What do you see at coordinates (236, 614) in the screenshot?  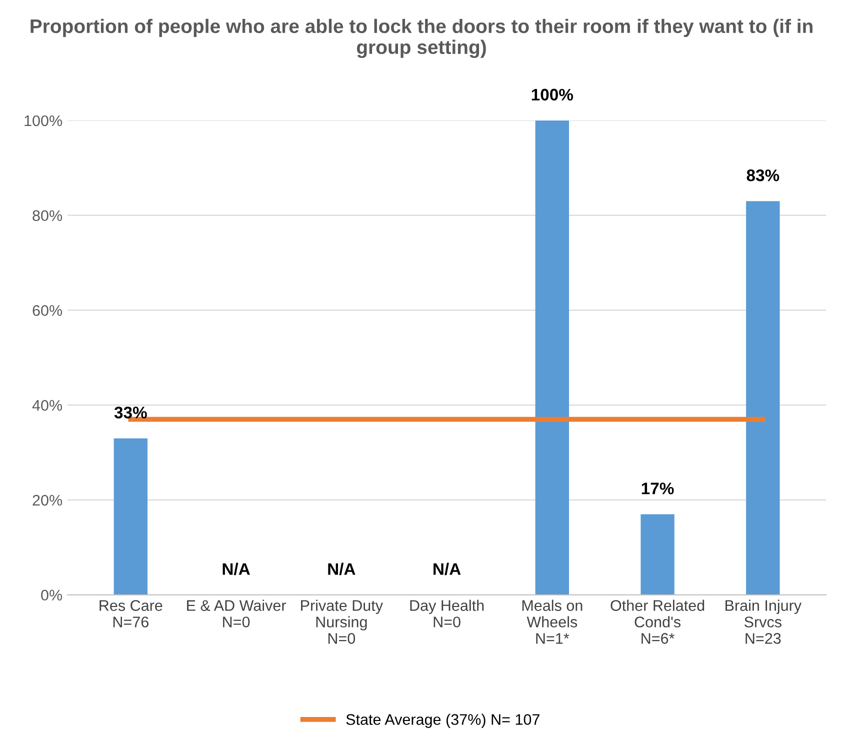 I see `x-tick-label: E & AD Waiver N=0` at bounding box center [236, 614].